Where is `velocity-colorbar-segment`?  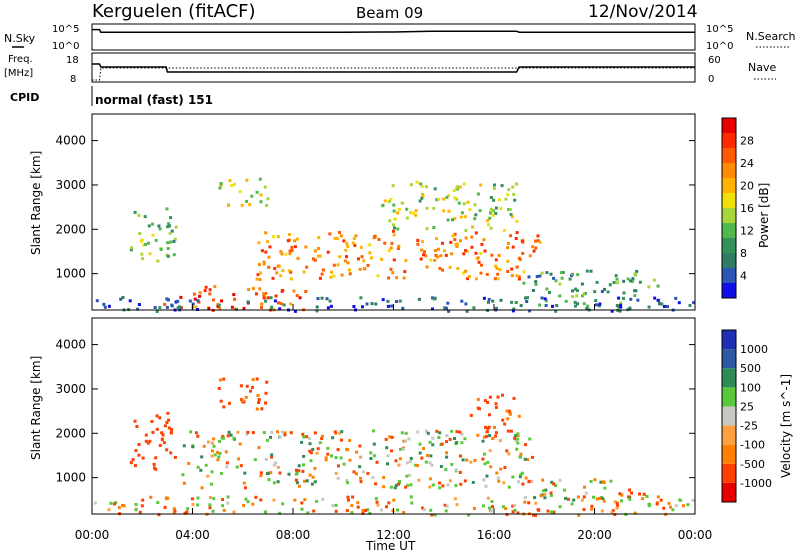
velocity-colorbar-segment is located at coordinates (729, 359).